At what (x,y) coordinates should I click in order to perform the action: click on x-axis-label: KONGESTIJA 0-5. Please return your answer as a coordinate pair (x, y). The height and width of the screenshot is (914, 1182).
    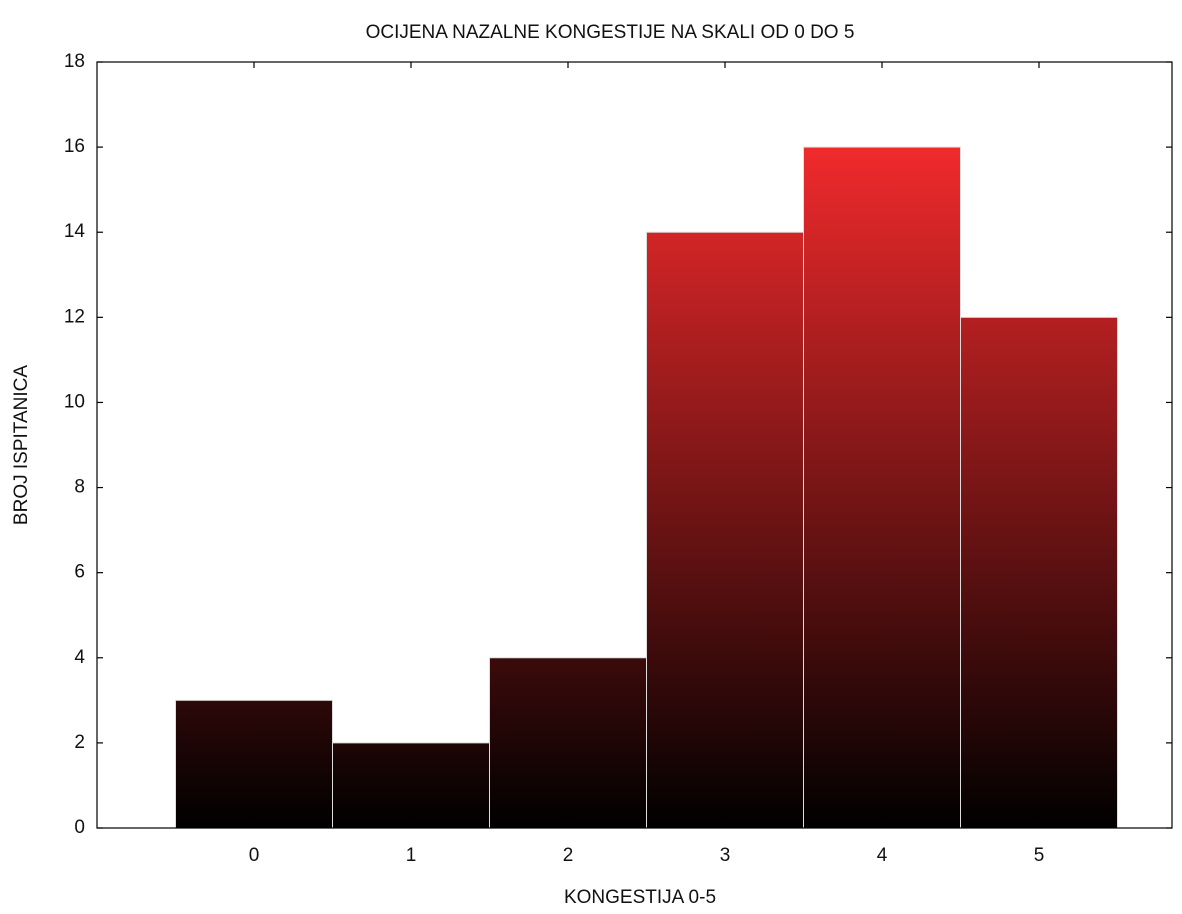
    Looking at the image, I should click on (640, 897).